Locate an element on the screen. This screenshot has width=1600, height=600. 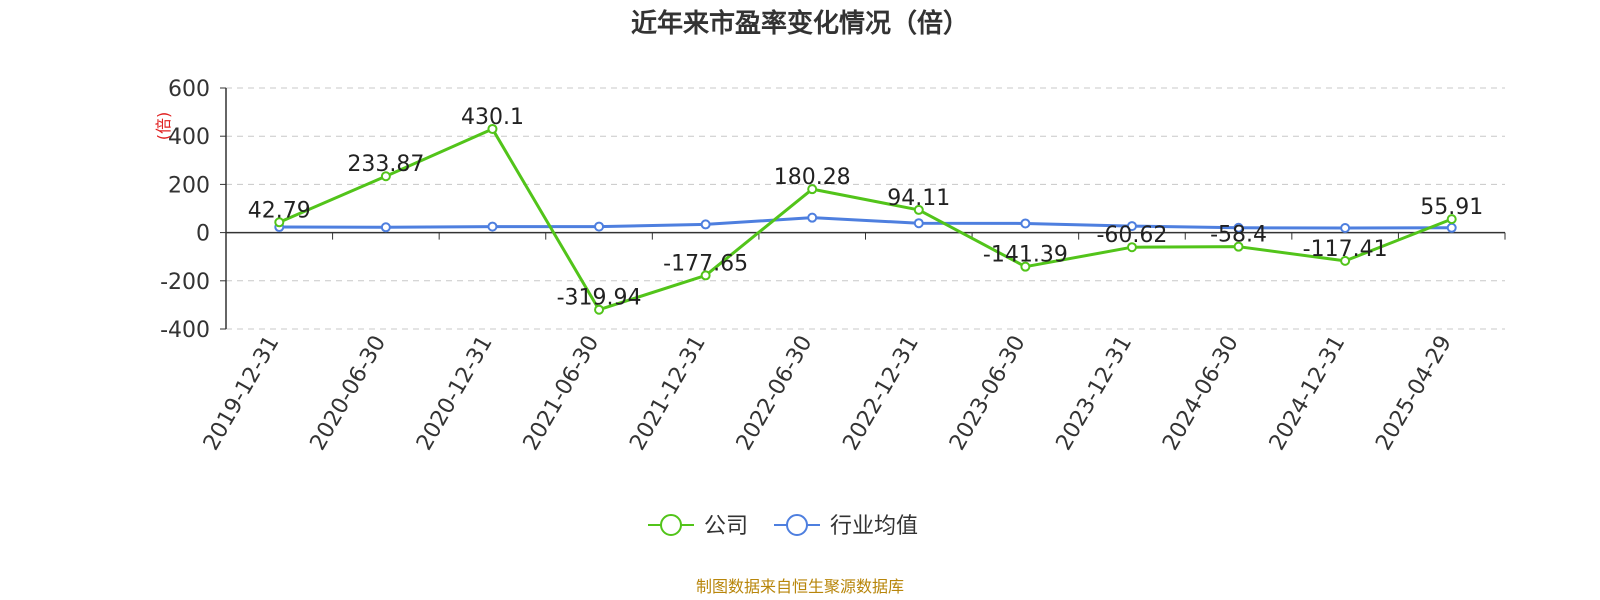
data-label: -319.94 is located at coordinates (599, 298).